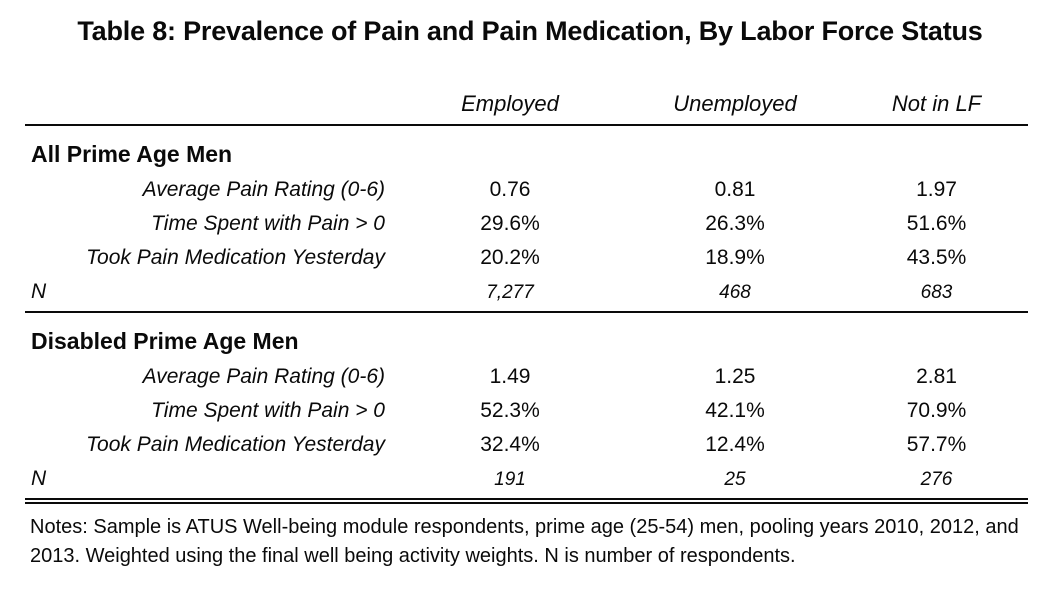 The width and height of the screenshot is (1060, 590). I want to click on row-value-unemployed: 1.25, so click(735, 376).